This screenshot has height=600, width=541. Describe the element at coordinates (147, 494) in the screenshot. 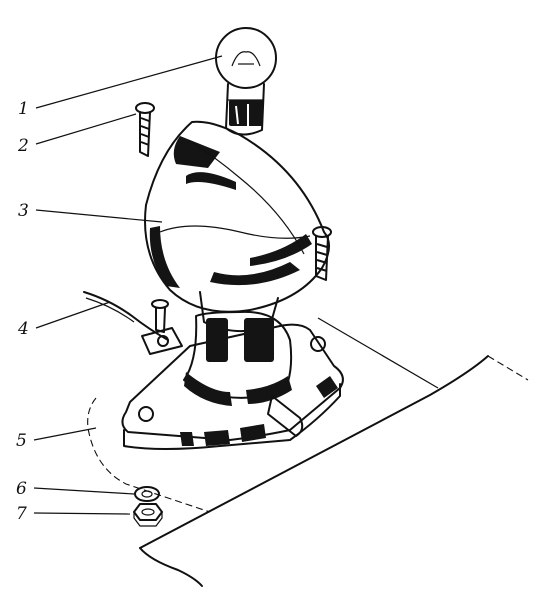

I see `washer` at that location.